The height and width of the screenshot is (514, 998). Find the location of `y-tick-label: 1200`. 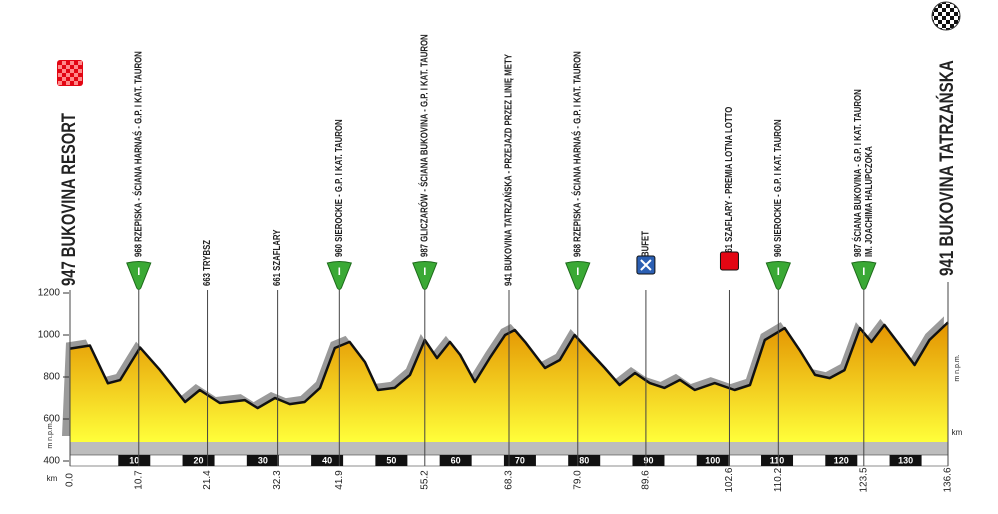

y-tick-label: 1200 is located at coordinates (49, 293).